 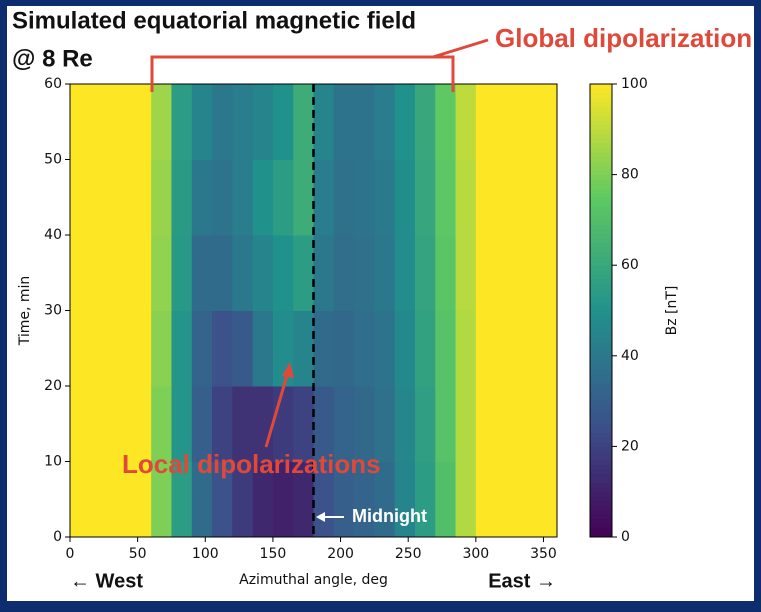 I want to click on y-tick-label: 30, so click(x=53, y=311).